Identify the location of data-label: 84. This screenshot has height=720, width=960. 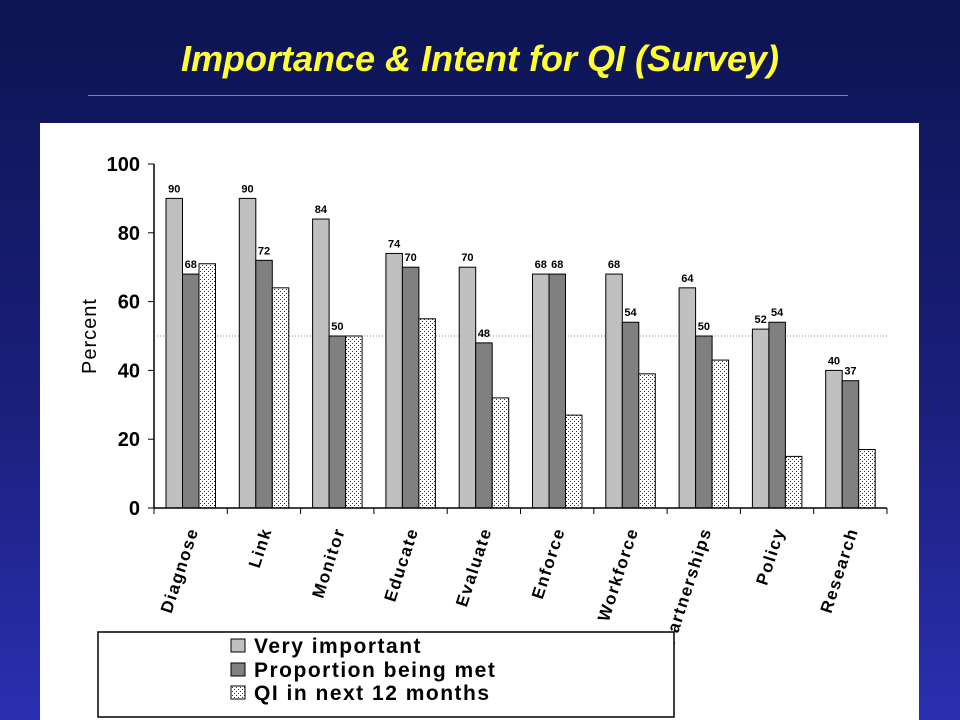
(321, 210).